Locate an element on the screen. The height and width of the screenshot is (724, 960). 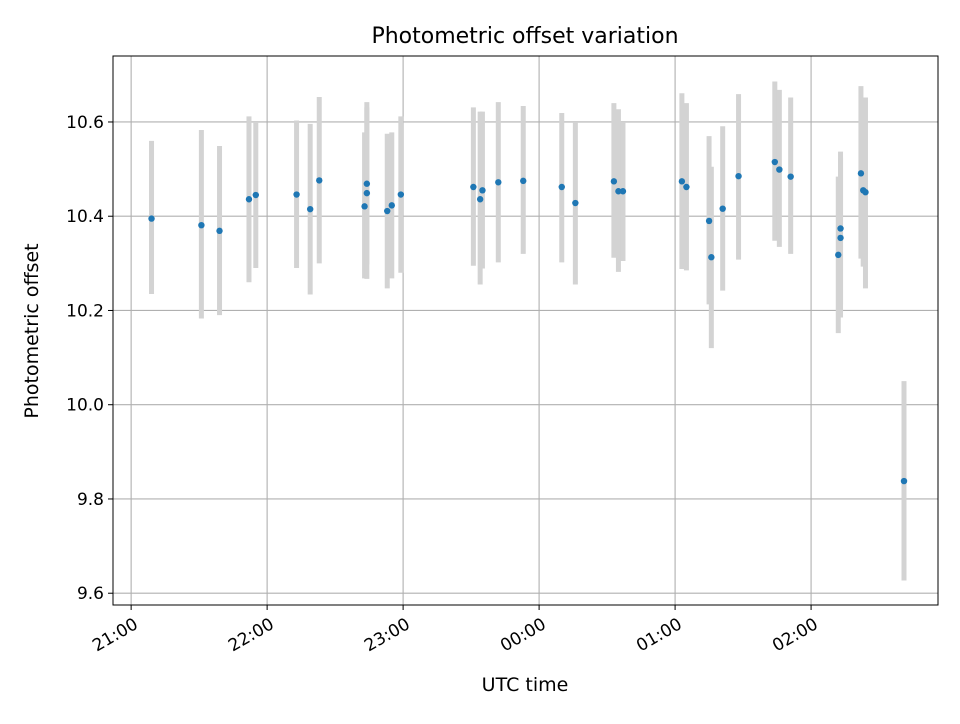
x-axis-label: UTC time is located at coordinates (525, 685).